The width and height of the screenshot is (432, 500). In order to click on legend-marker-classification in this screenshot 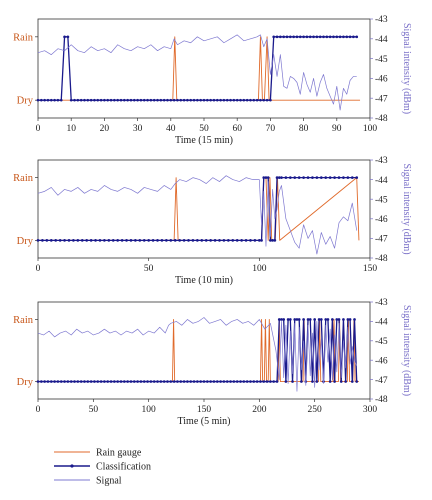, I will do `click(72, 466)`.